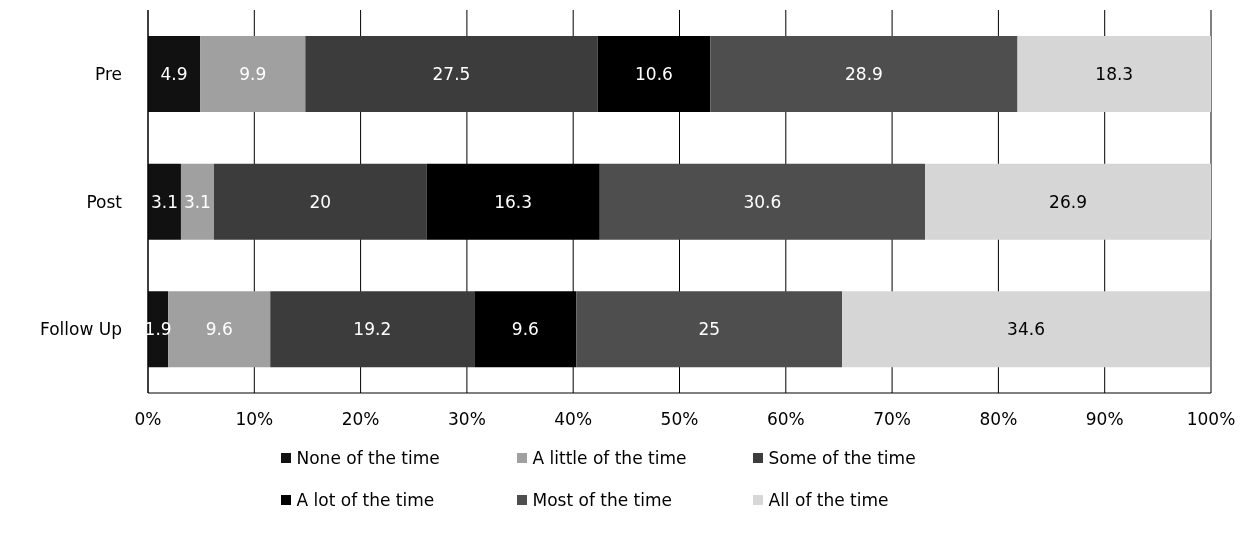 The height and width of the screenshot is (554, 1249). What do you see at coordinates (1211, 419) in the screenshot?
I see `x-tick-label: 100%` at bounding box center [1211, 419].